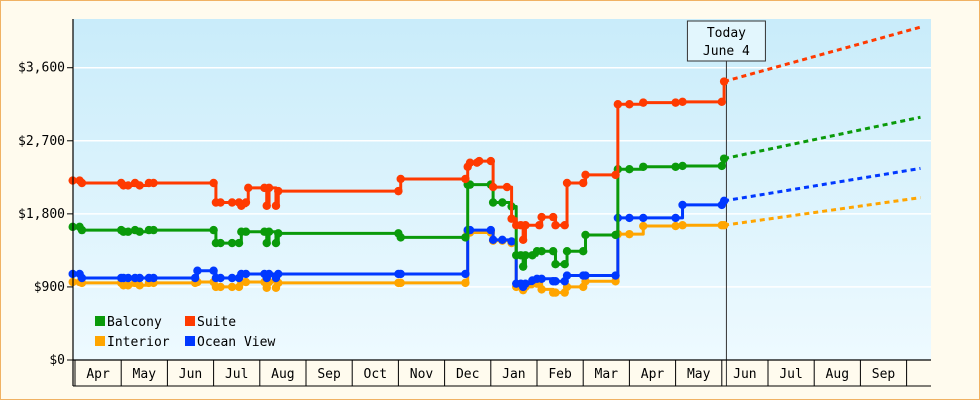 The width and height of the screenshot is (980, 400). Describe the element at coordinates (98, 374) in the screenshot. I see `x-month-label: Apr` at that location.